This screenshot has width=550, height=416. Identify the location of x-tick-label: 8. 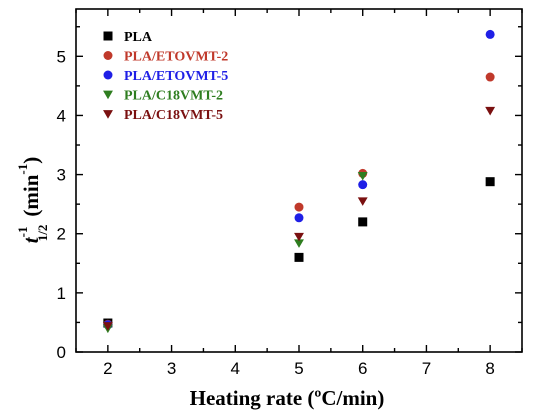
(489, 368).